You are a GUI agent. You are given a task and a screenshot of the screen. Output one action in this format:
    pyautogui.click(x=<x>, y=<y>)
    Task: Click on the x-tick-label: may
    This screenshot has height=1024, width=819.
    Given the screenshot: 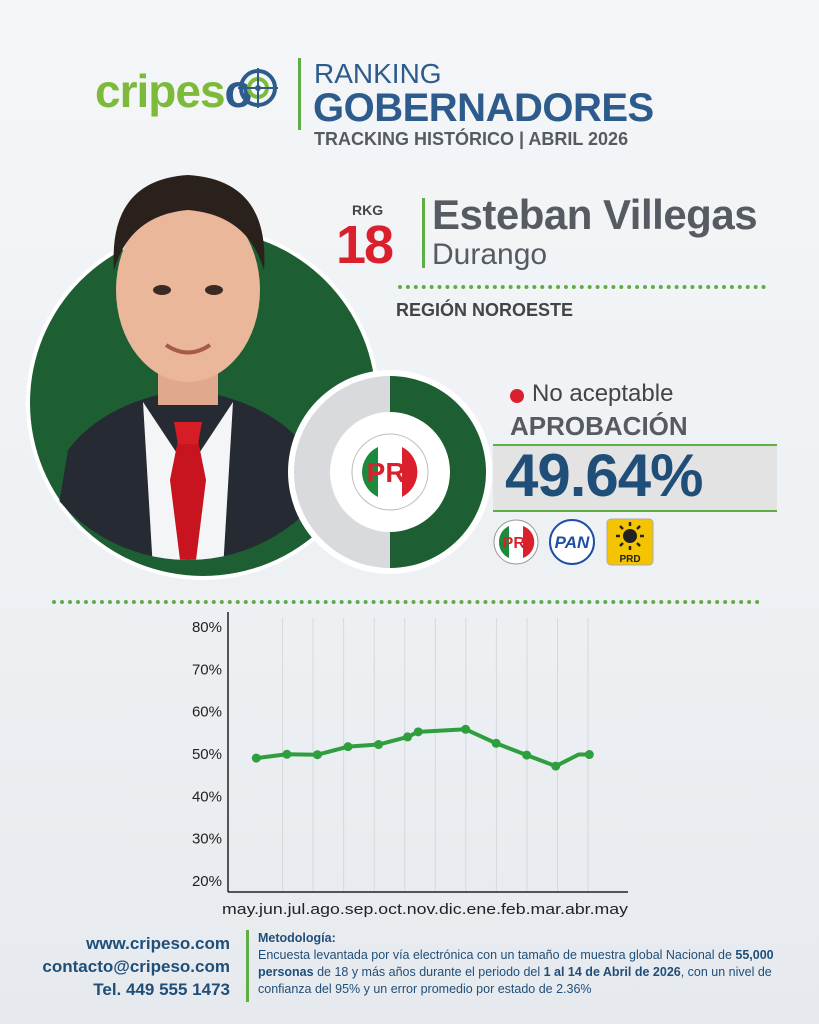 What is the action you would take?
    pyautogui.click(x=612, y=910)
    